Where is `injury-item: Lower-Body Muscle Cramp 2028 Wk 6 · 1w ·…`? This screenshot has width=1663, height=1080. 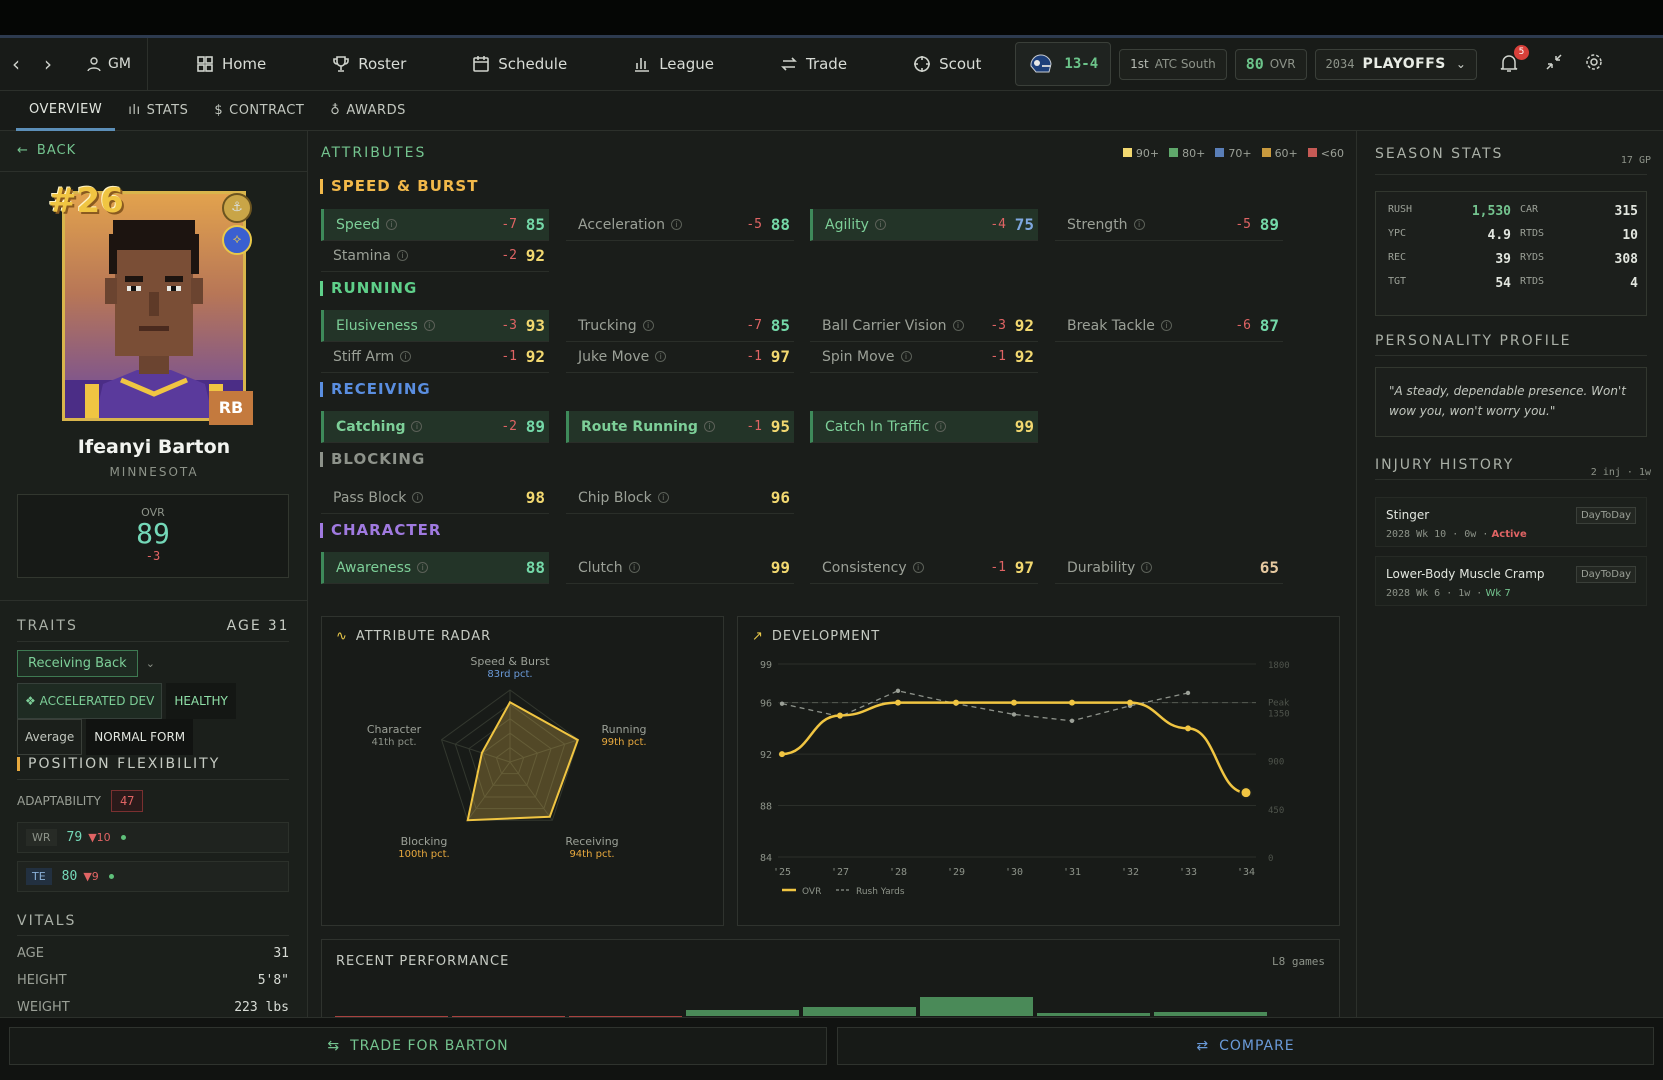
injury-item: Lower-Body Muscle Cramp 2028 Wk 6 · 1w ·… is located at coordinates (1511, 581).